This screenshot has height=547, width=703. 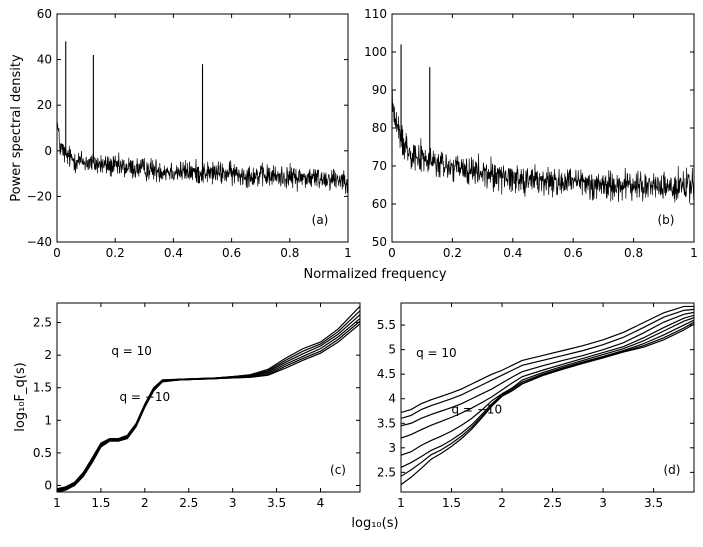 I want to click on panel-c-xtick-label: 4, so click(x=321, y=503).